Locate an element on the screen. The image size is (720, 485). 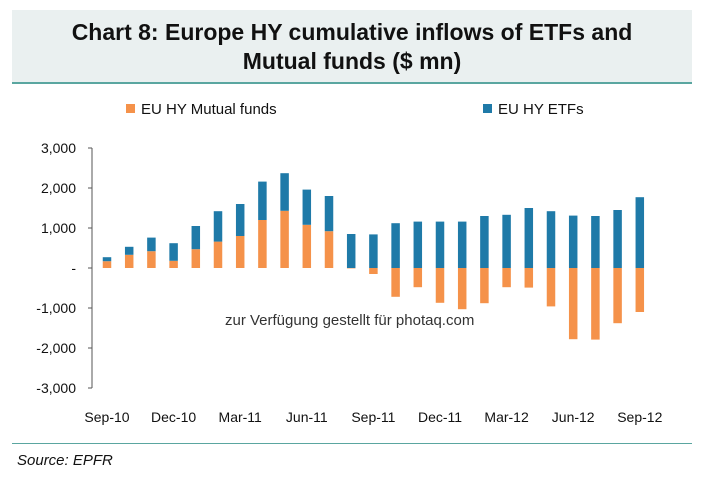
x-tick-label: Mar-12 is located at coordinates (506, 417).